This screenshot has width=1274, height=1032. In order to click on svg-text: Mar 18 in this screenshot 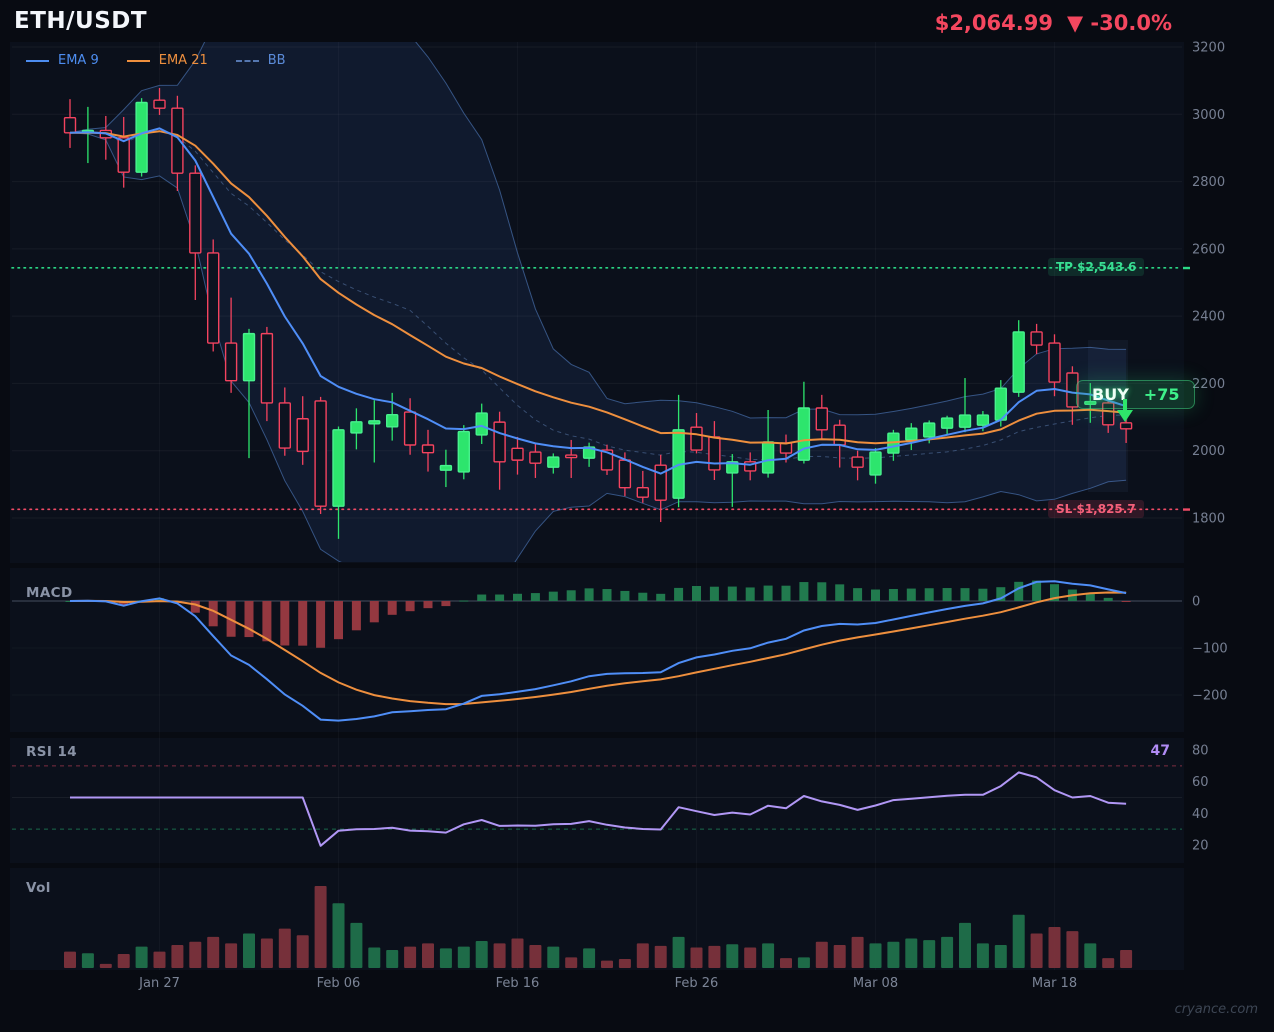, I will do `click(1054, 983)`.